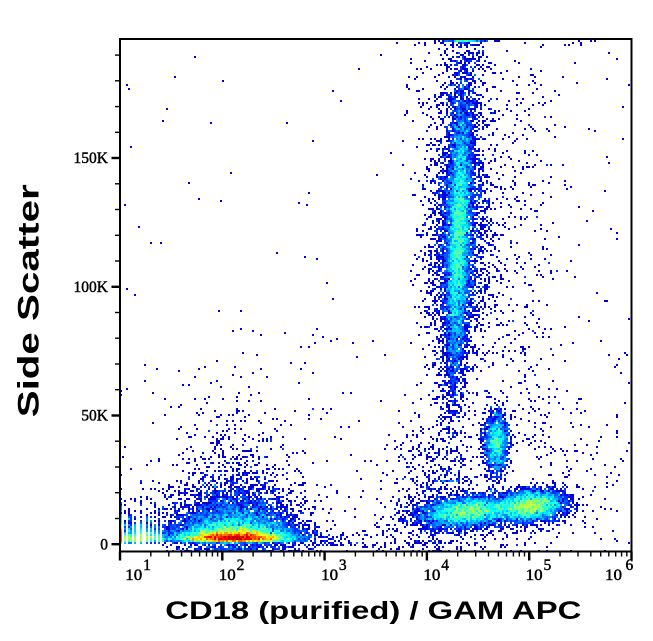  What do you see at coordinates (630, 565) in the screenshot?
I see `svg-text: 6` at bounding box center [630, 565].